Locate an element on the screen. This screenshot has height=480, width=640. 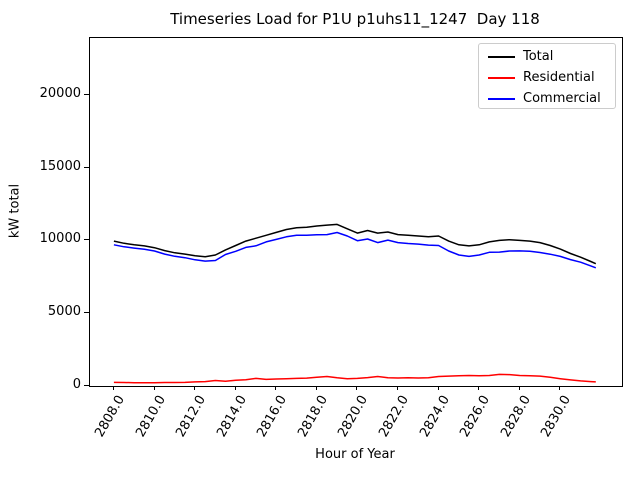
legend-label-commercial: Commercial is located at coordinates (562, 98).